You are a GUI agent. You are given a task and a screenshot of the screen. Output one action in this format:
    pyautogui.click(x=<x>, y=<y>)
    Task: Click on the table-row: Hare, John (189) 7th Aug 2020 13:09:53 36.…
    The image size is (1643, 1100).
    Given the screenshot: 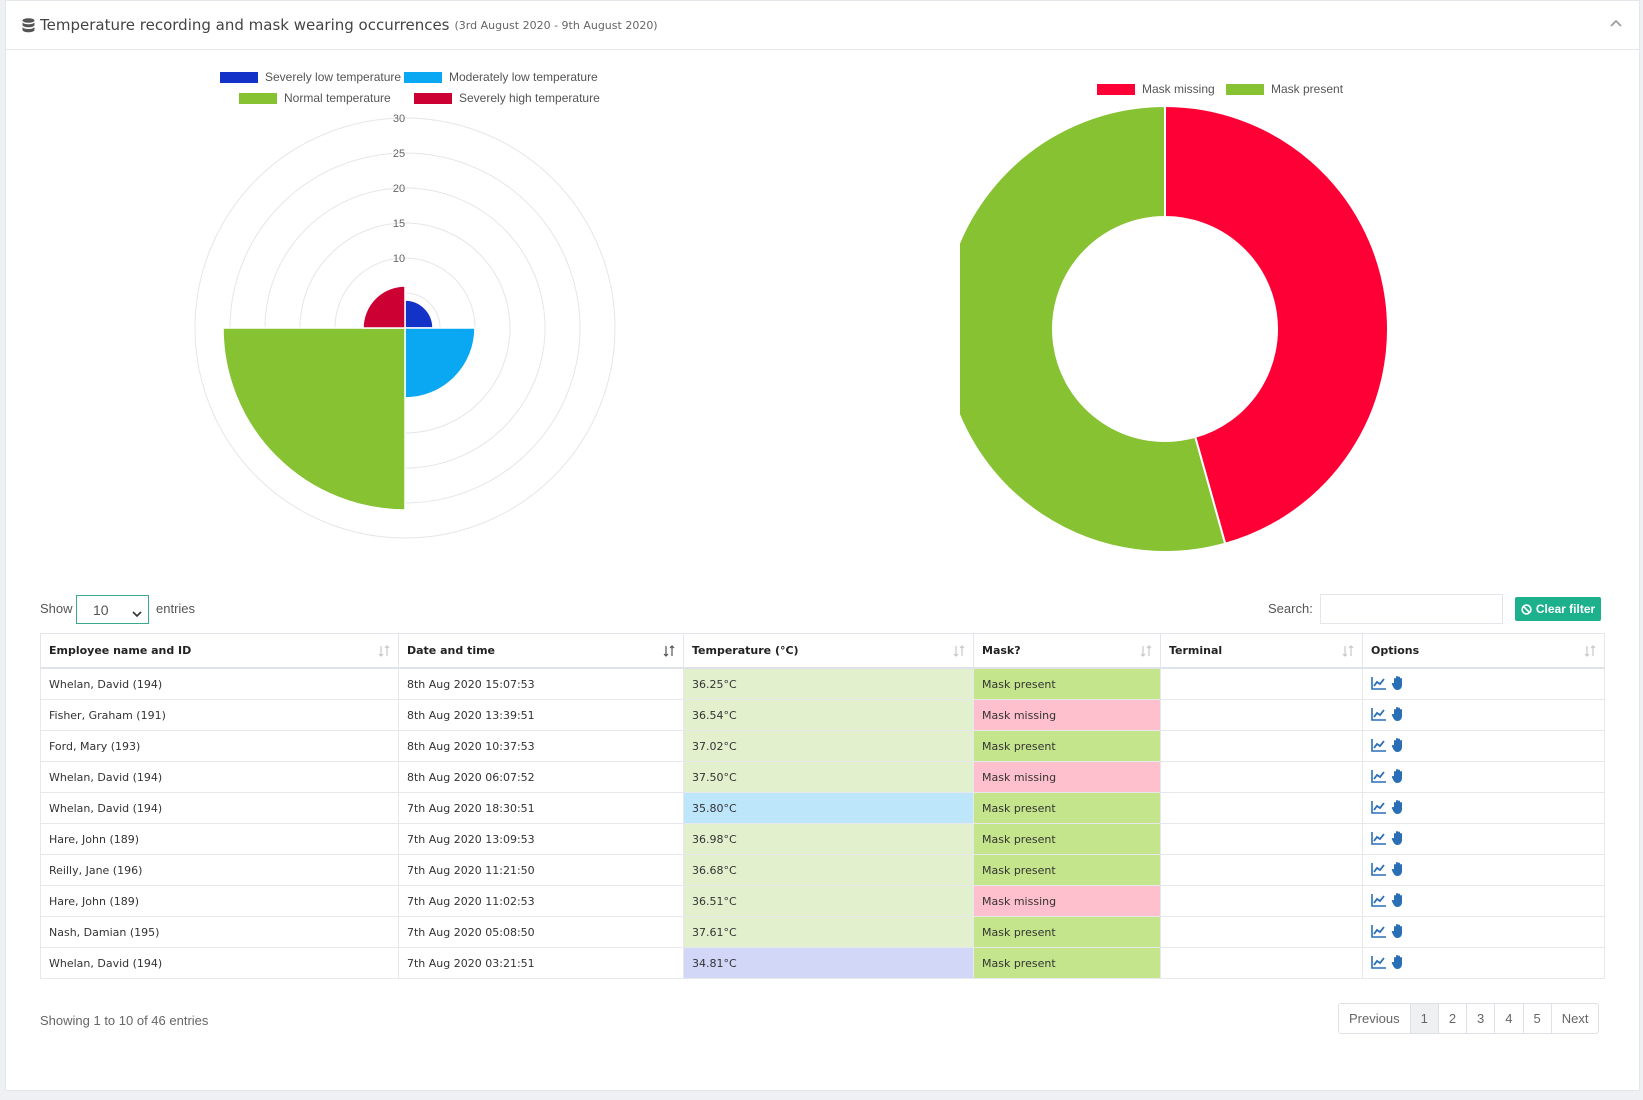 What is the action you would take?
    pyautogui.click(x=822, y=839)
    